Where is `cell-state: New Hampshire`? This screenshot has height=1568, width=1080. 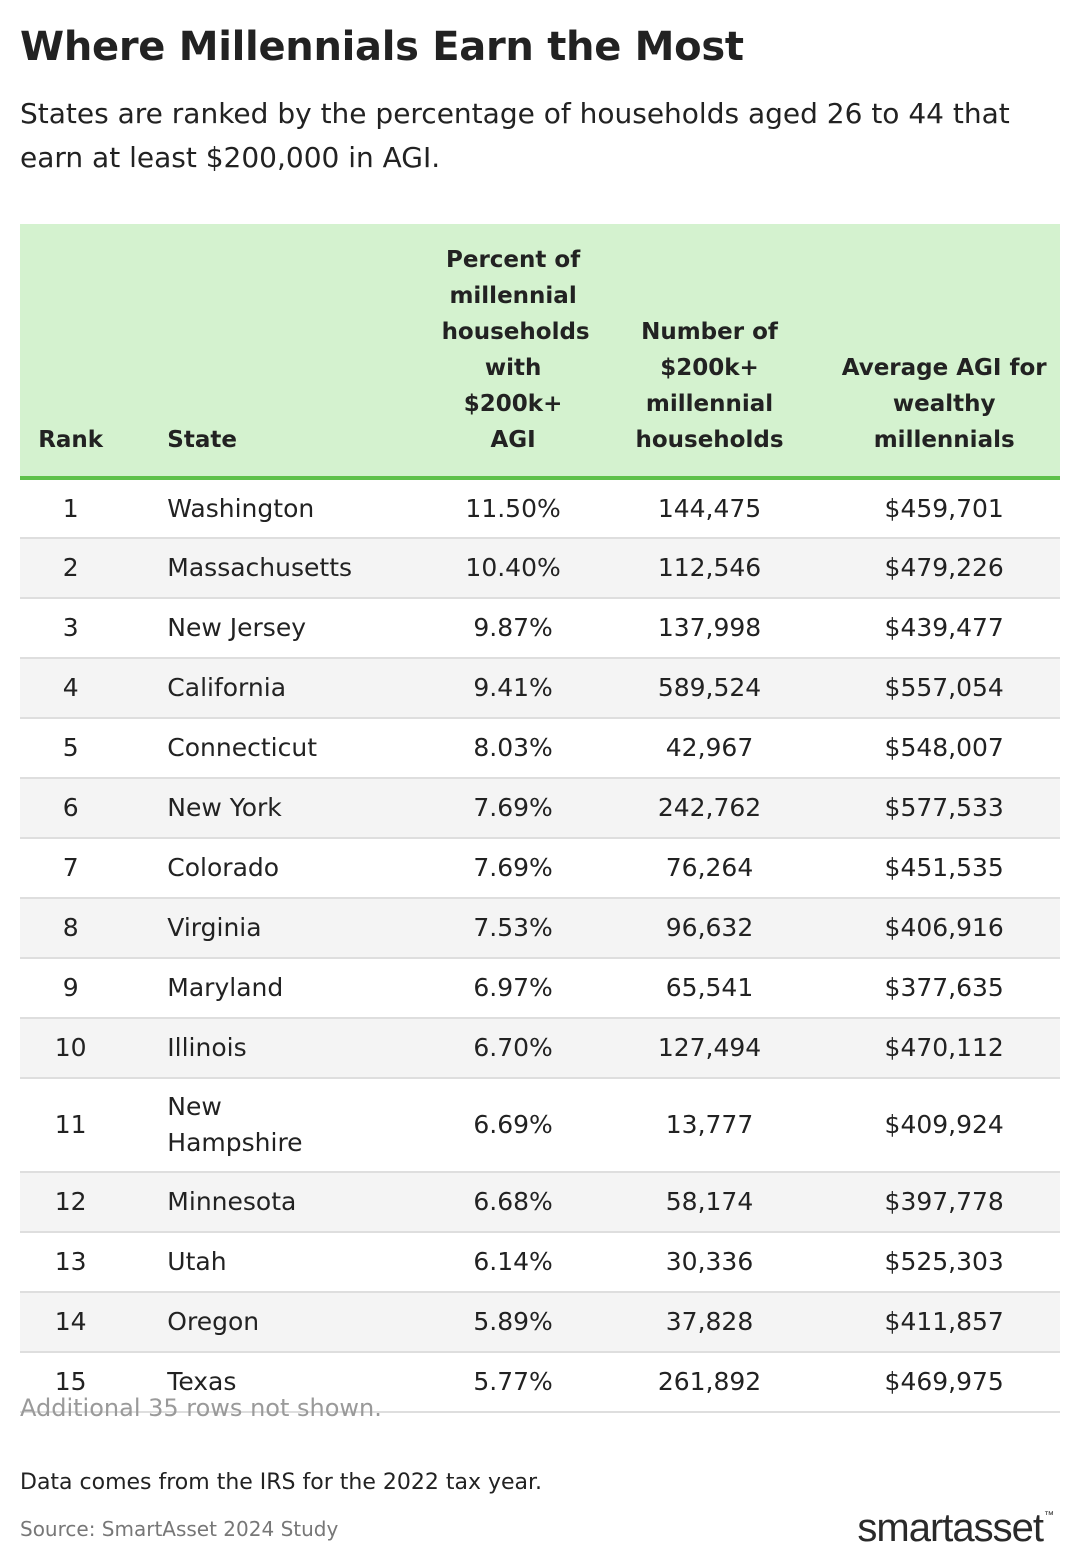 cell-state: New Hampshire is located at coordinates (278, 1125).